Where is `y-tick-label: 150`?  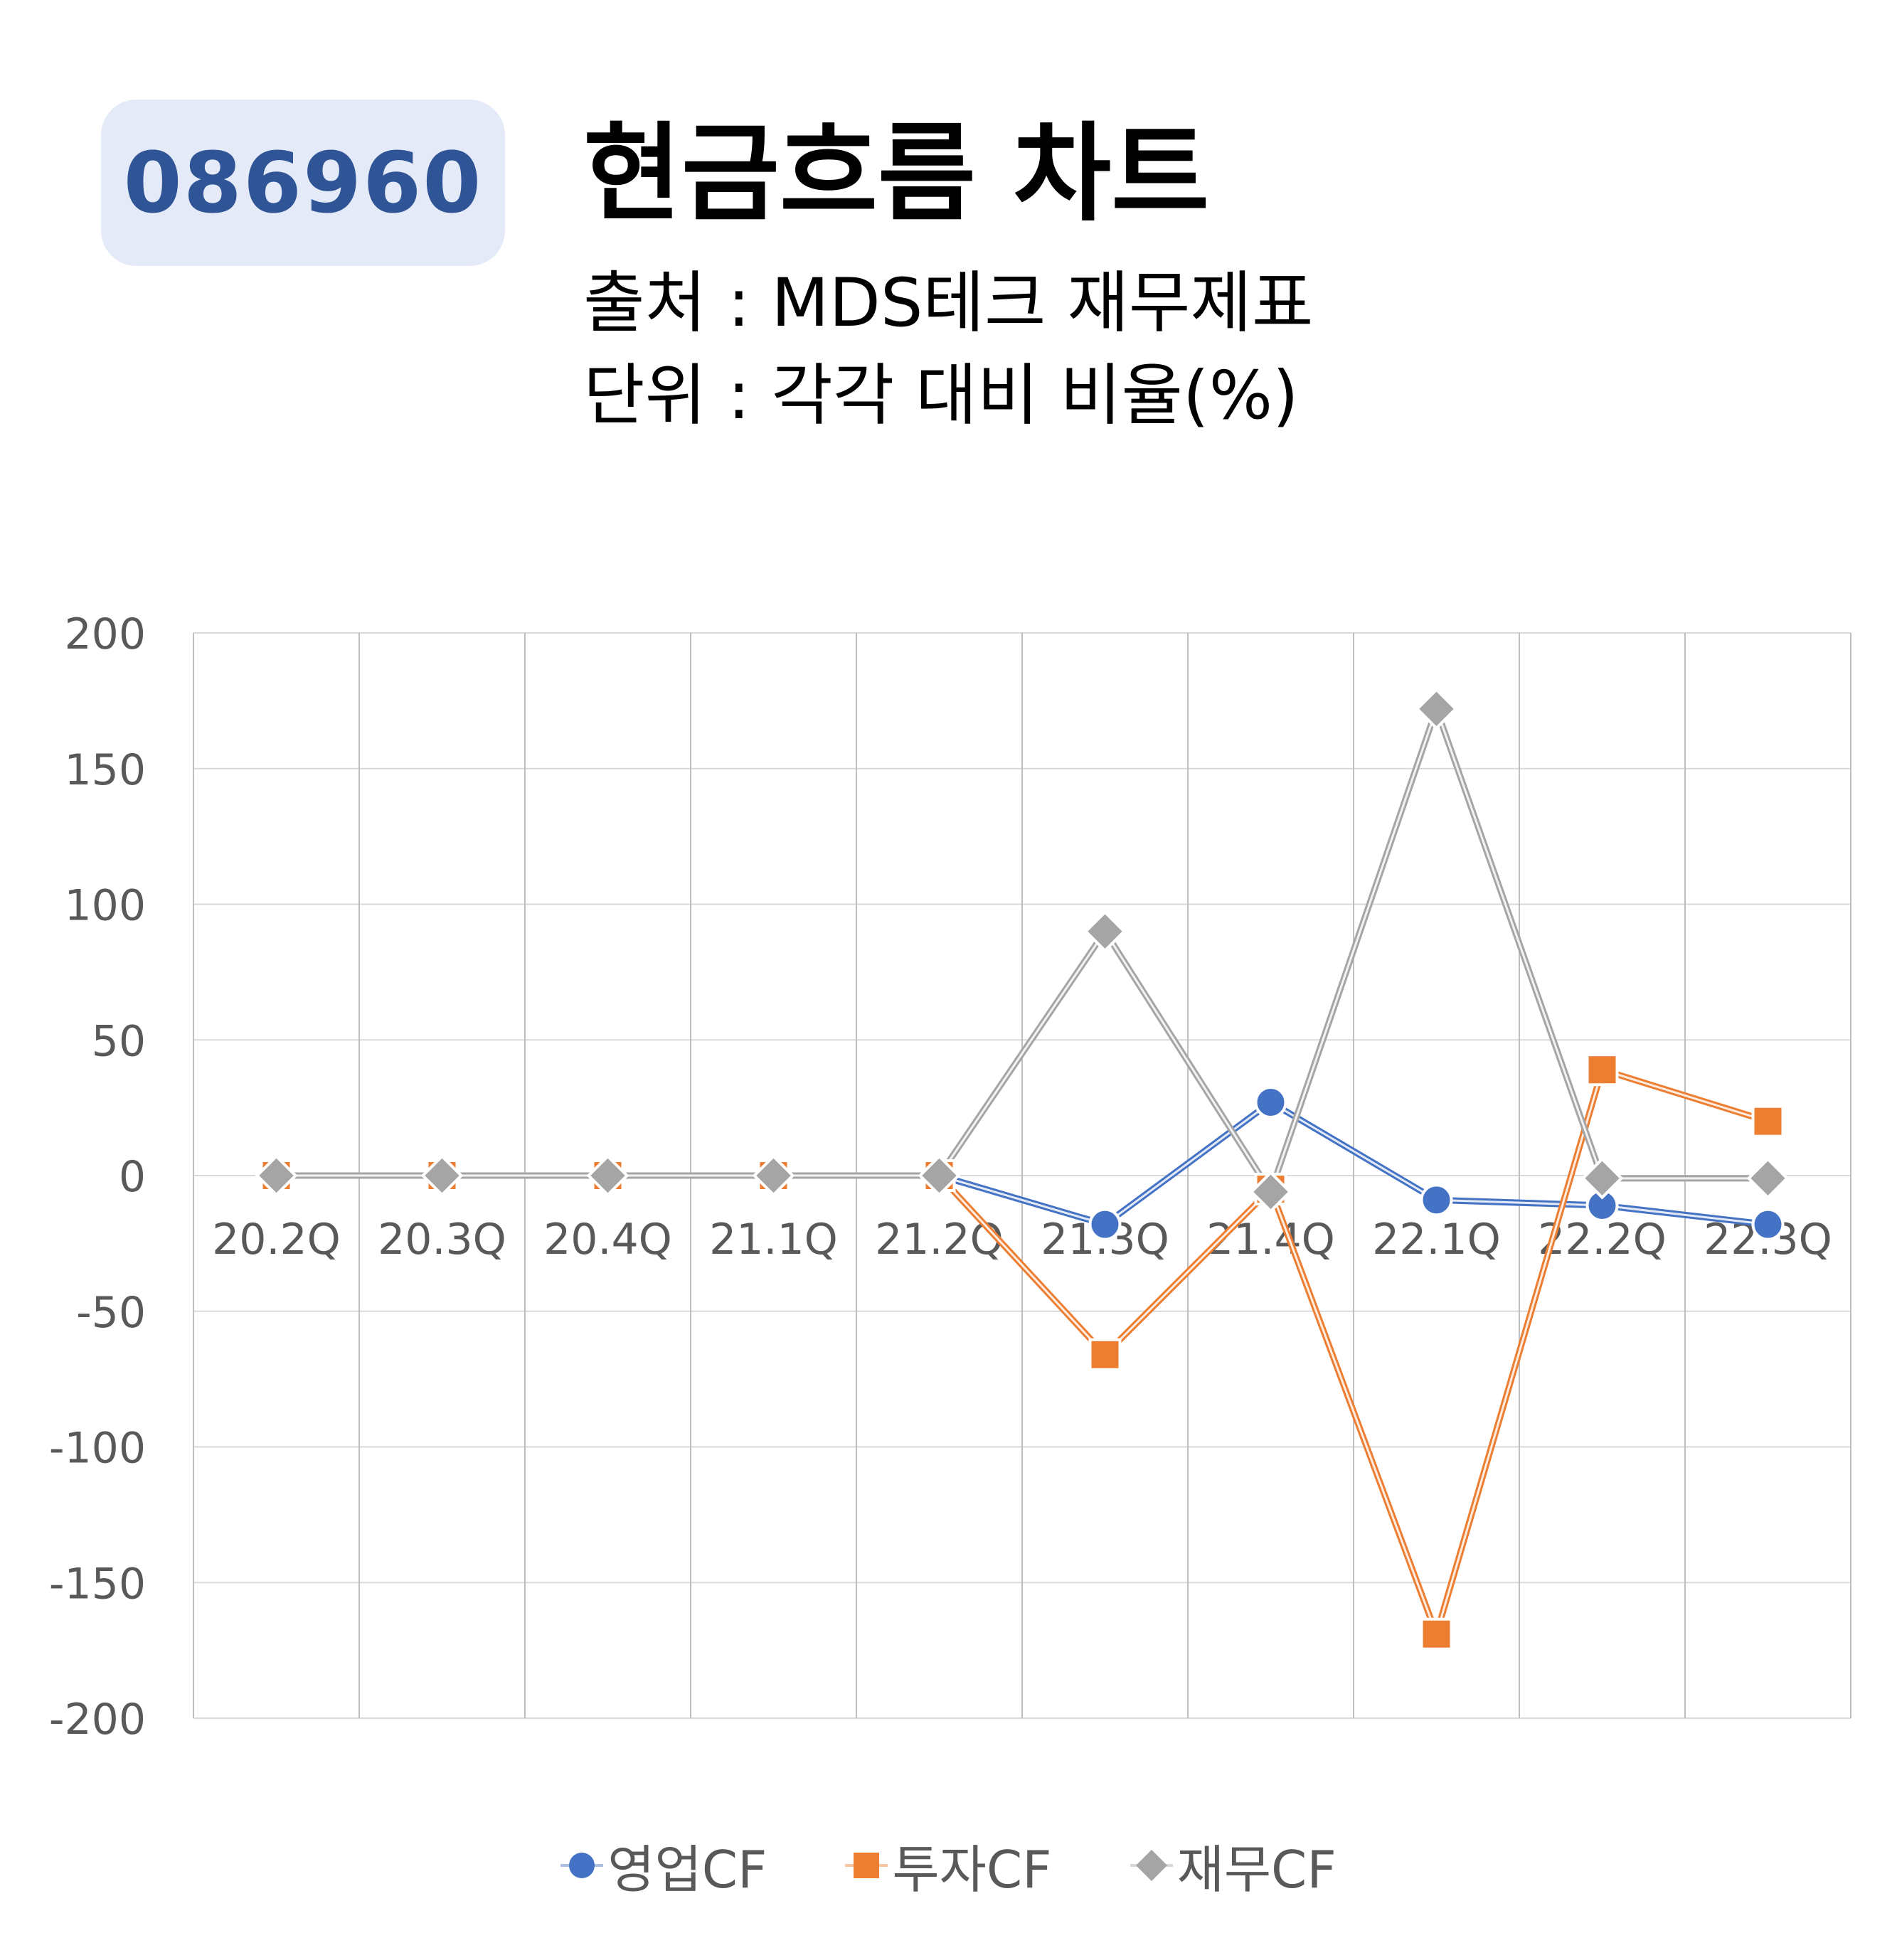
y-tick-label: 150 is located at coordinates (105, 770).